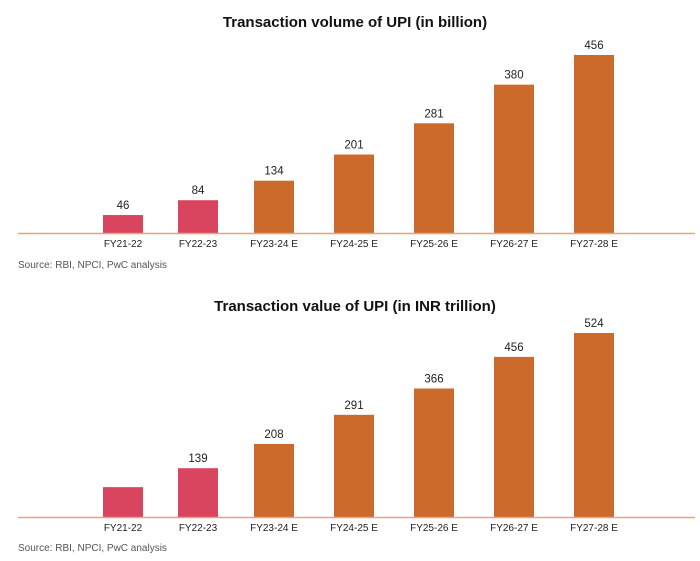 The height and width of the screenshot is (561, 700). I want to click on data-label: 380, so click(513, 76).